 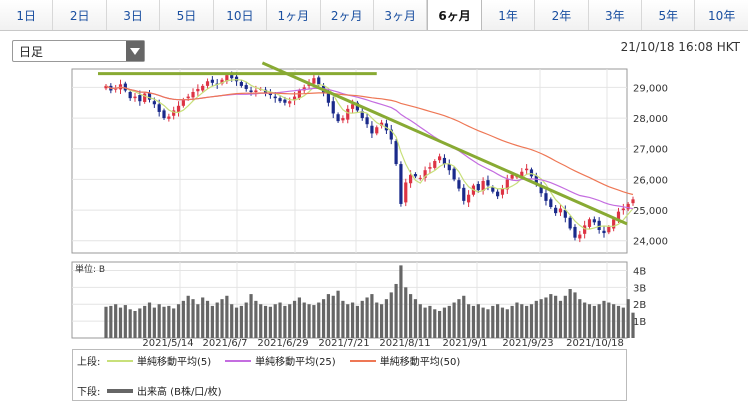 What do you see at coordinates (650, 150) in the screenshot?
I see `price-tick-label: 27,000` at bounding box center [650, 150].